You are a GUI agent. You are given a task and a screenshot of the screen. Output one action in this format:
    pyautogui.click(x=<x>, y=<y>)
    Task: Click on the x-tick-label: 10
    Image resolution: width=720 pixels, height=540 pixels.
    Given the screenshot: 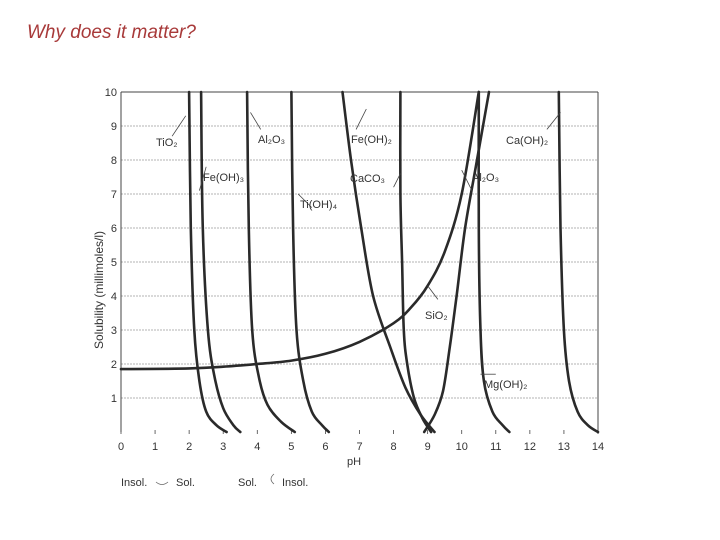 What is the action you would take?
    pyautogui.click(x=462, y=447)
    